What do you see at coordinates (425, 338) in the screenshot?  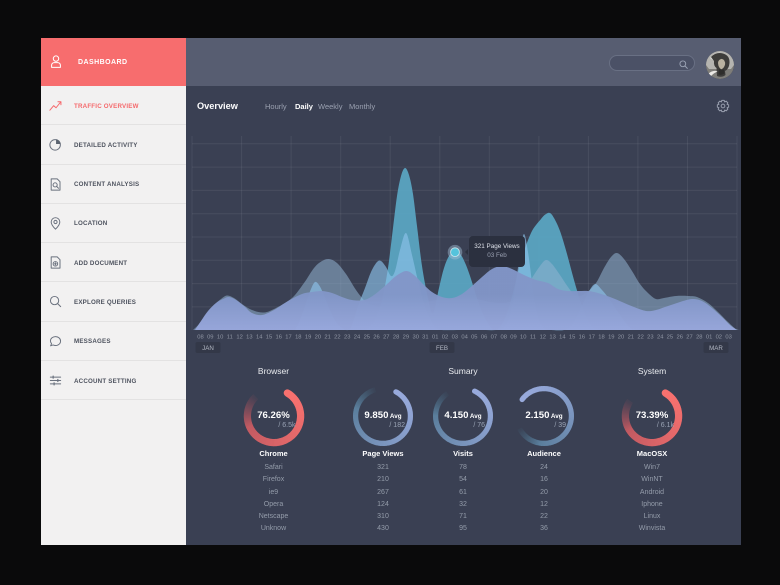 I see `svg-text: 31` at bounding box center [425, 338].